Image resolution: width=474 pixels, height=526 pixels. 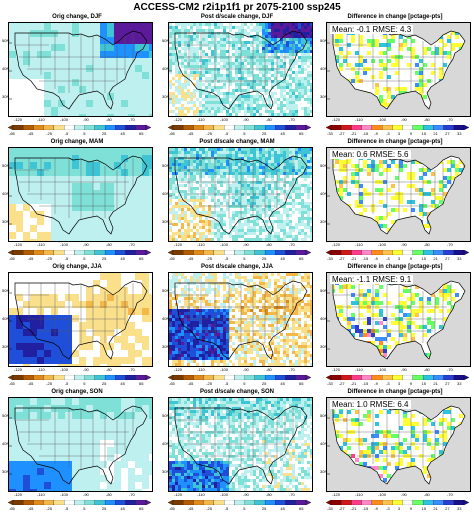 I want to click on panel-title: Orig change, SON, so click(x=77, y=392).